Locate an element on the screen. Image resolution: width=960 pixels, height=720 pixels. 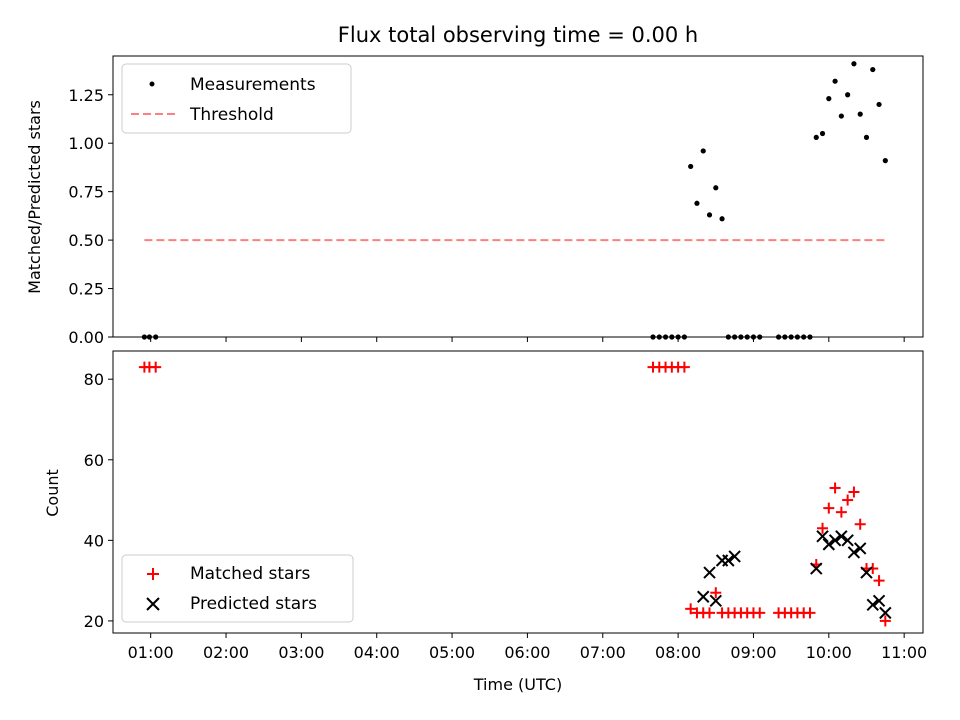
legend-label-measurements: Measurements is located at coordinates (253, 85).